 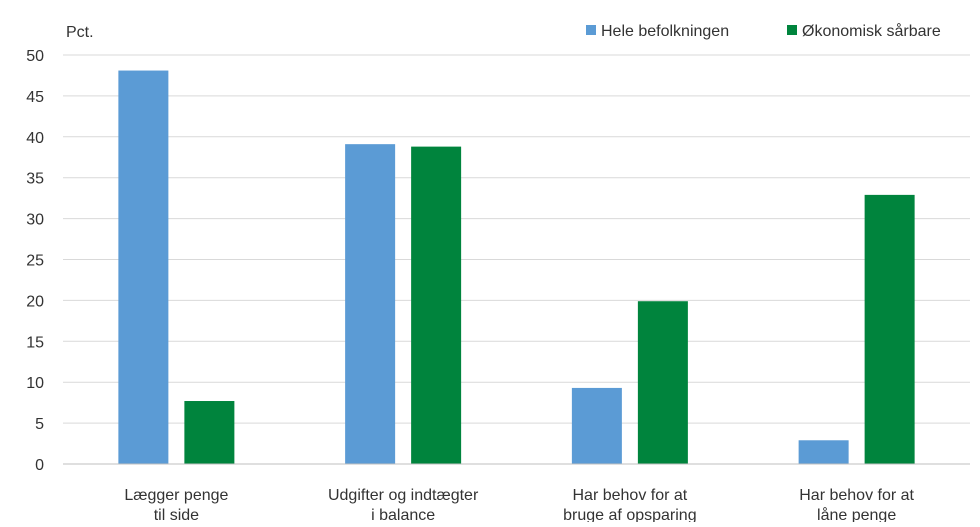 I want to click on y-tick-label: 15, so click(x=35, y=342).